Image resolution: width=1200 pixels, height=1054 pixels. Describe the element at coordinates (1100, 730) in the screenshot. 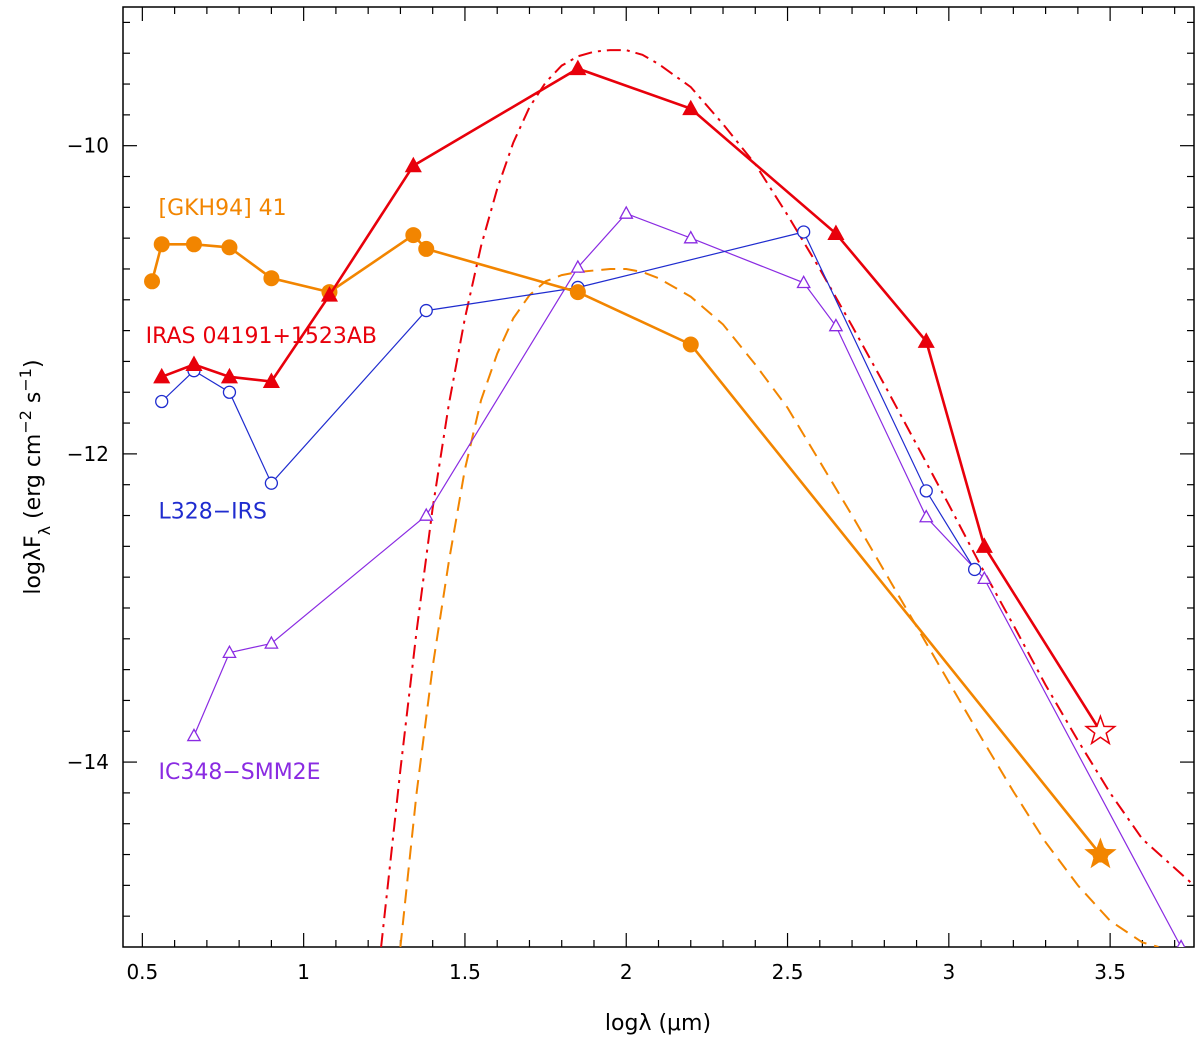

I see `iras-04191-1523ab-upper-limit` at that location.